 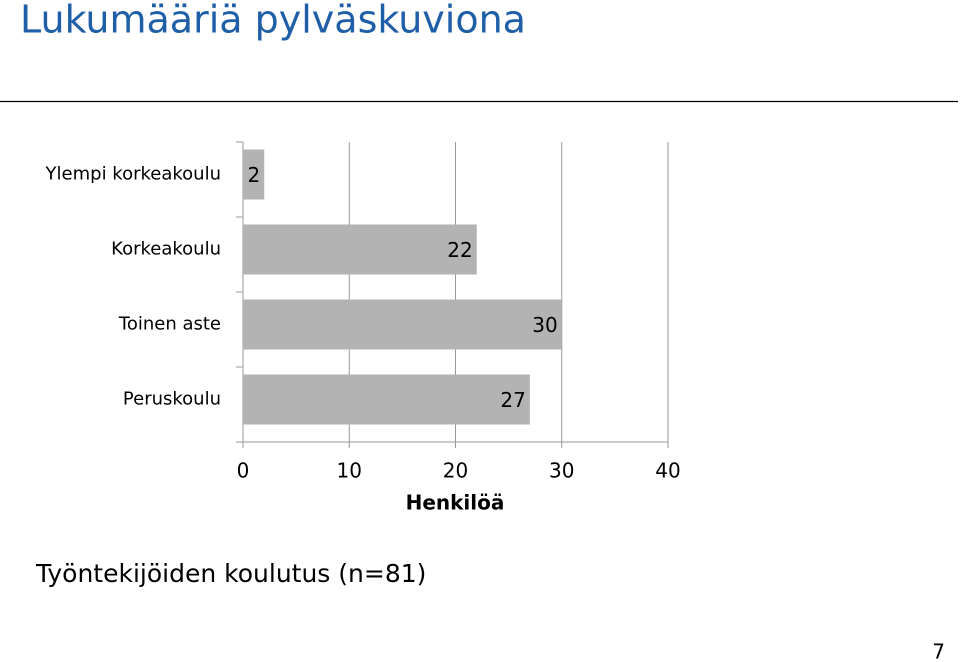 What do you see at coordinates (455, 471) in the screenshot?
I see `x-tick-label: 20` at bounding box center [455, 471].